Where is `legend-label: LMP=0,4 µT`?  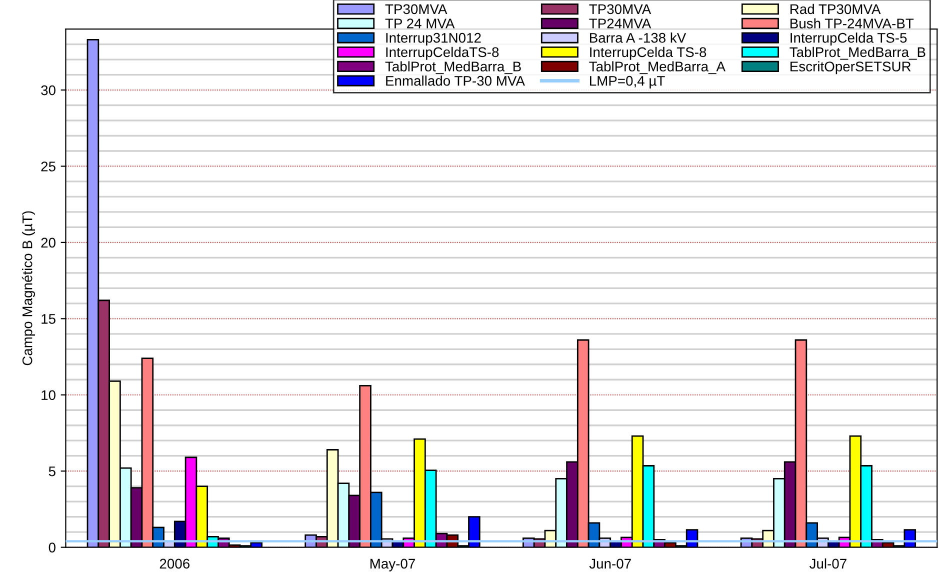
legend-label: LMP=0,4 µT is located at coordinates (627, 82).